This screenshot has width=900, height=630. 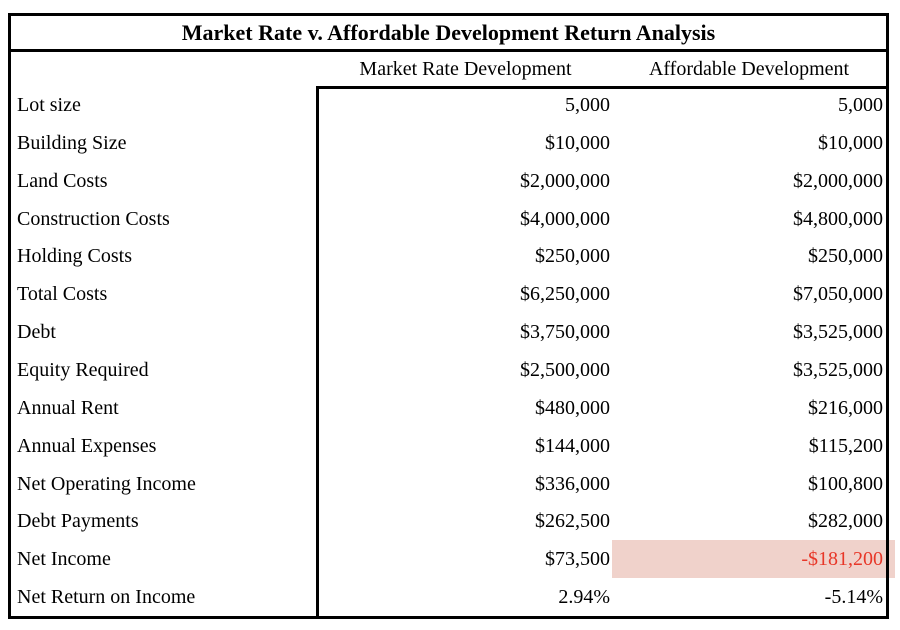 What do you see at coordinates (749, 68) in the screenshot?
I see `column-header-affordable: Affordable Development` at bounding box center [749, 68].